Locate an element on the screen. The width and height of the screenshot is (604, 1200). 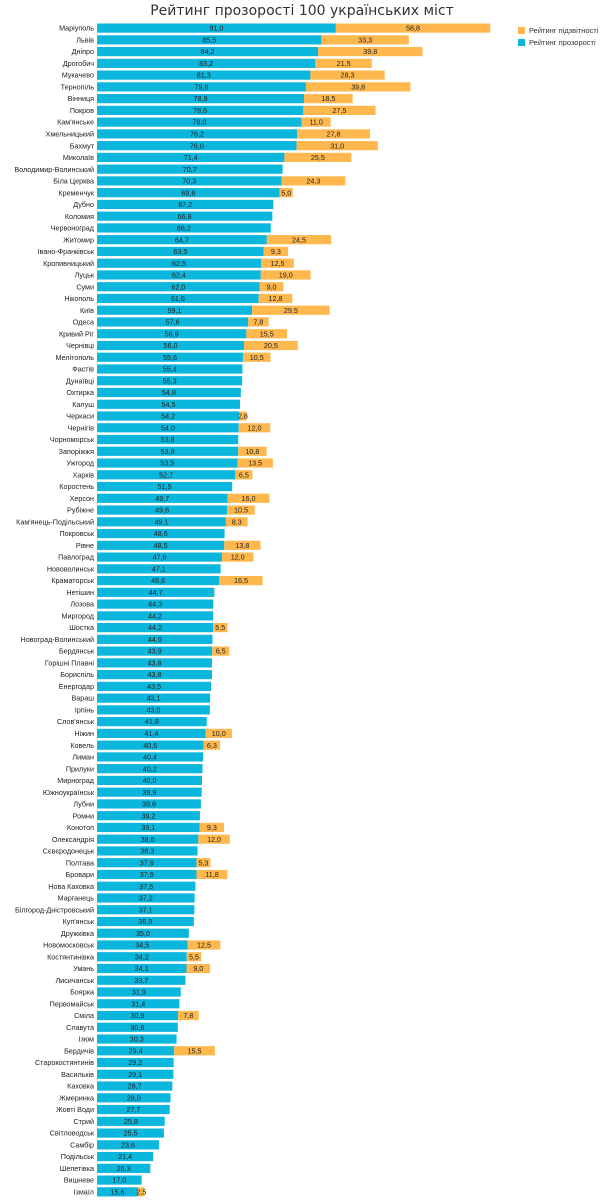
chart-title: Рейтинг прозорості 100 українських міст is located at coordinates (302, 11).